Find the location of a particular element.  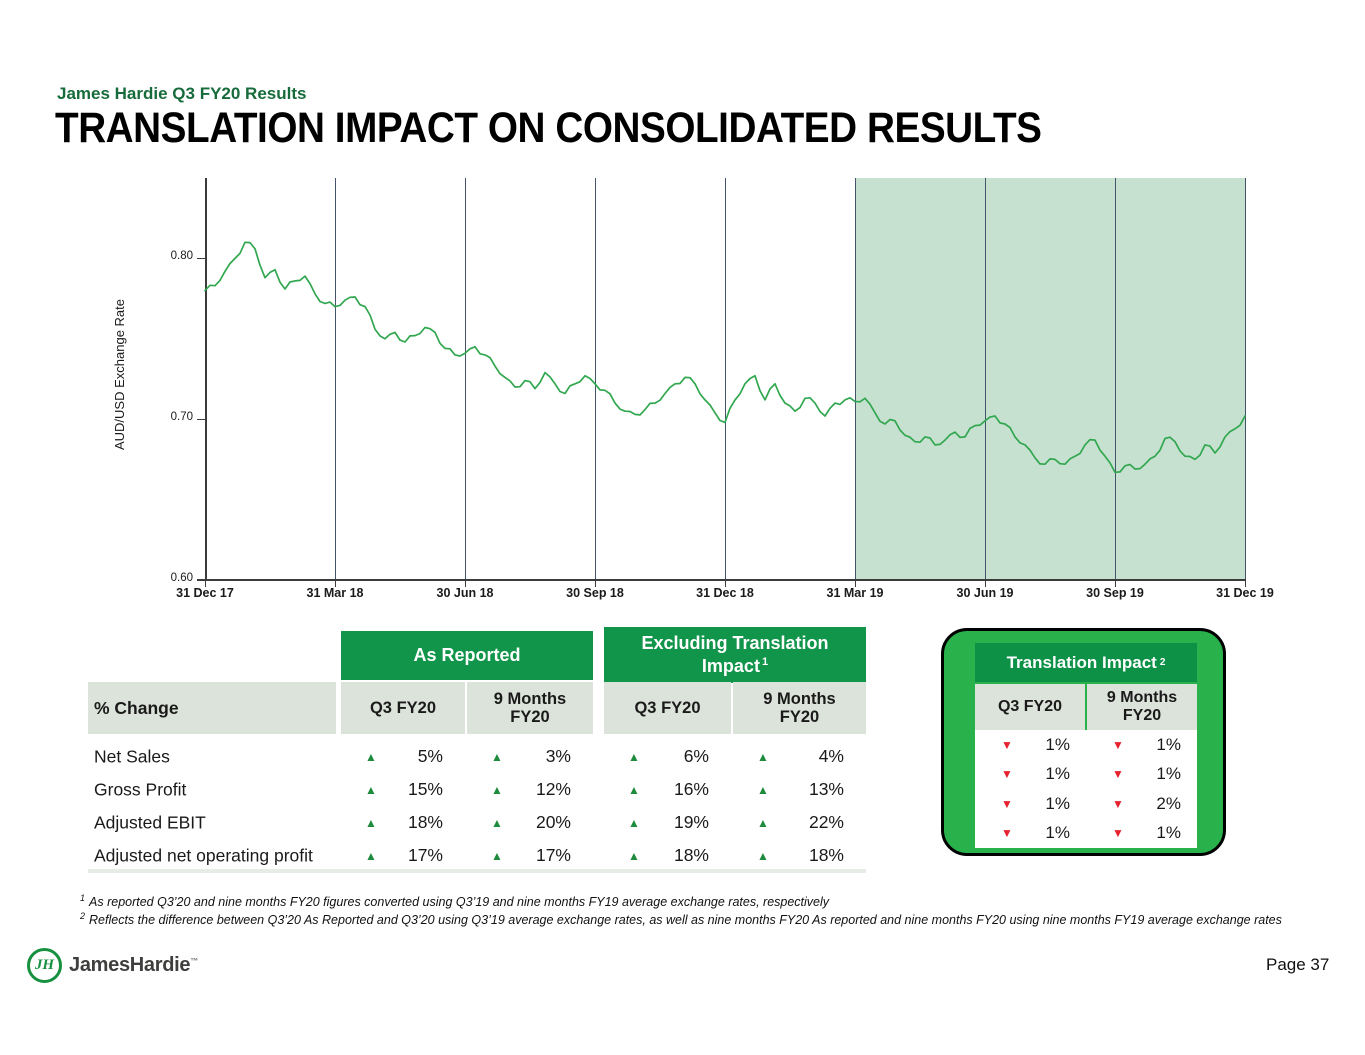

y-tick-label: 0.80 is located at coordinates (181, 256).